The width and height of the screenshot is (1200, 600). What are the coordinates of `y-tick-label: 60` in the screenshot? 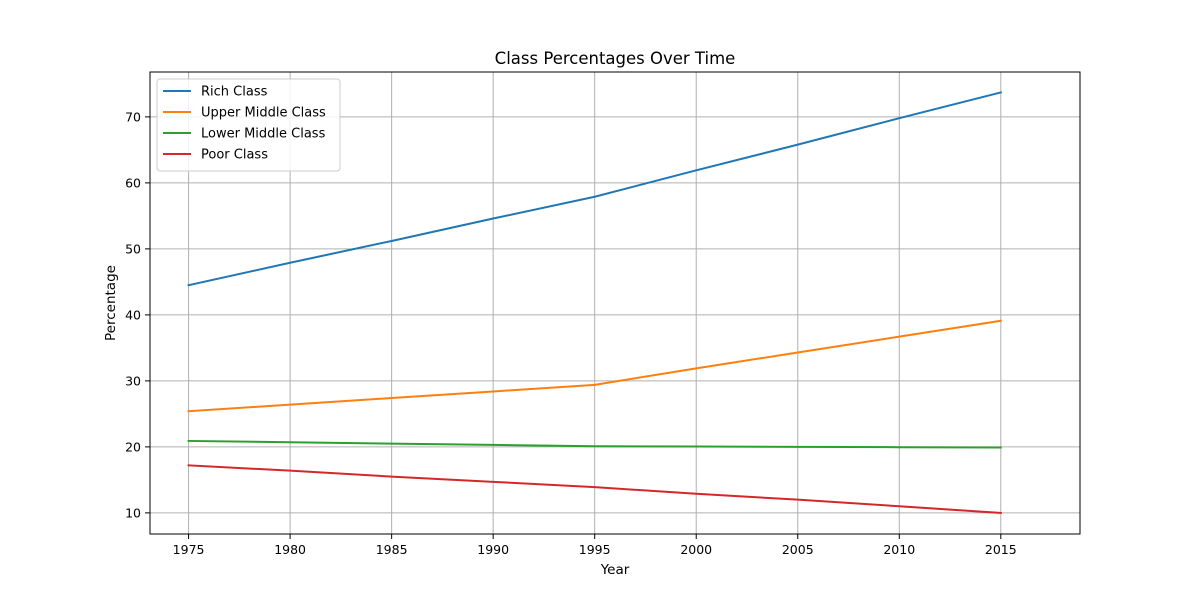 It's located at (133, 182).